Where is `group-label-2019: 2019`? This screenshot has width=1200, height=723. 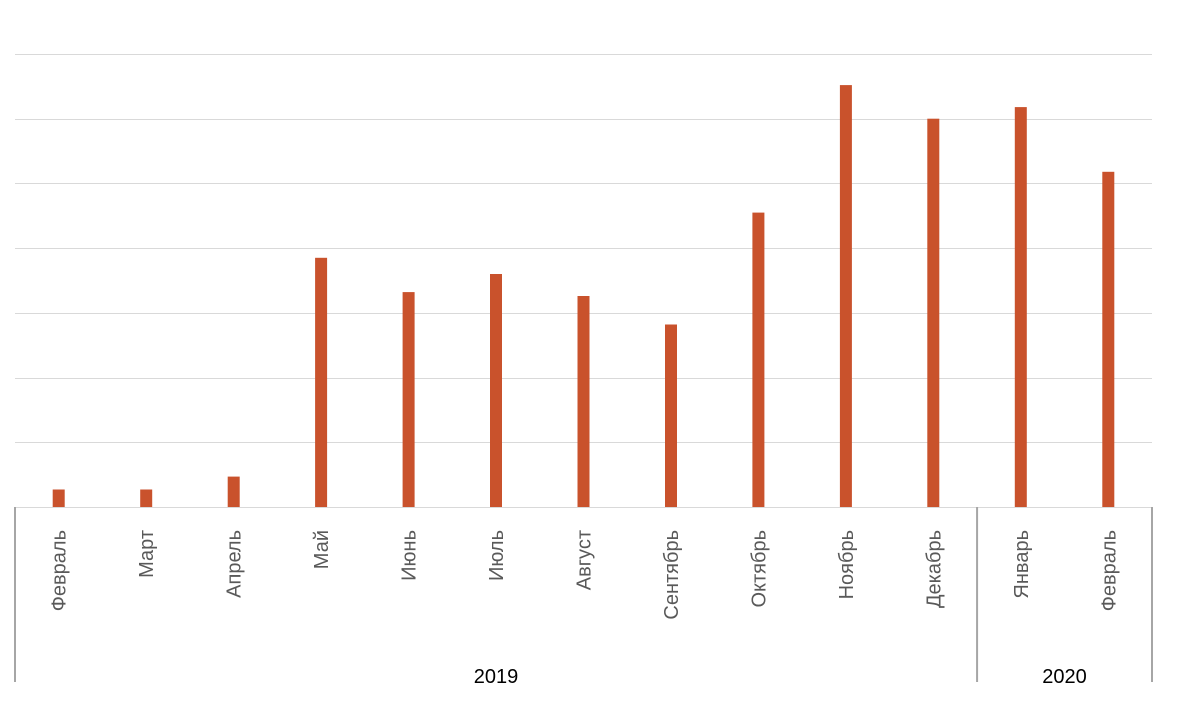 group-label-2019: 2019 is located at coordinates (496, 677).